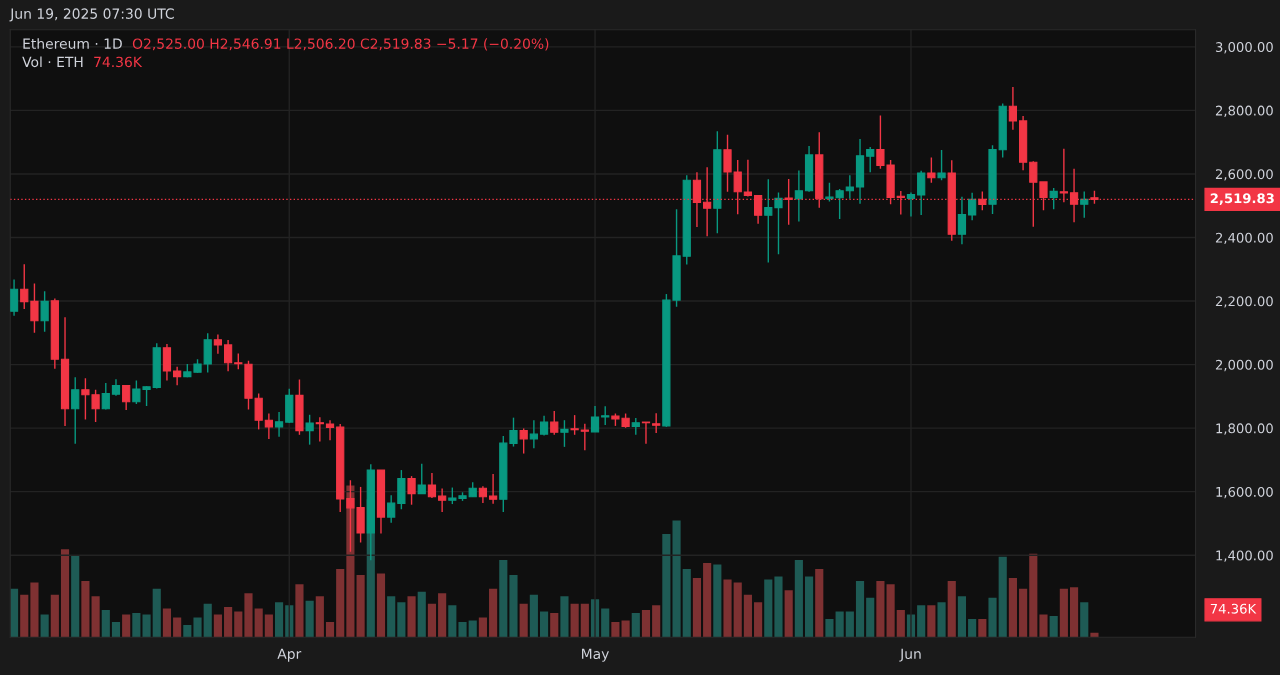 The width and height of the screenshot is (1280, 675). Describe the element at coordinates (1244, 429) in the screenshot. I see `y-tick-label: 1,800.00` at that location.